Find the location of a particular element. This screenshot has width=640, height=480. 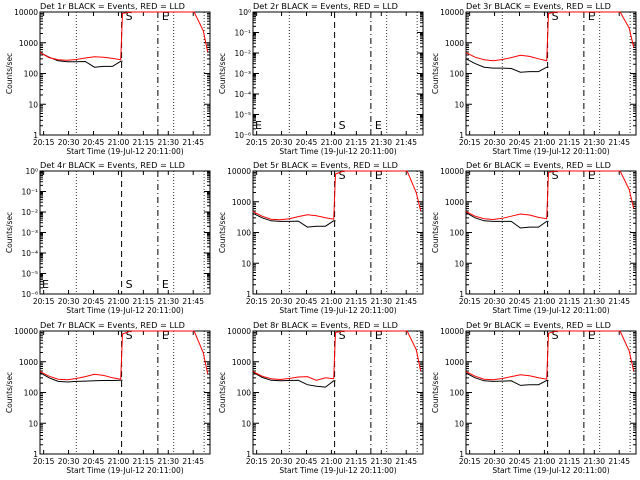

panel-title: Det 8r BLACK = Events, RED = LLD is located at coordinates (325, 325).